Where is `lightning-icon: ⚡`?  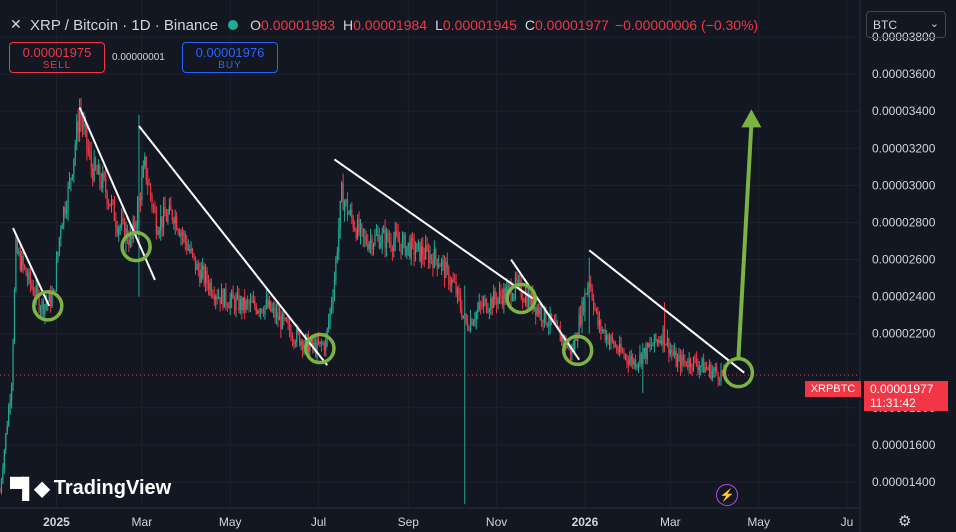
lightning-icon: ⚡ is located at coordinates (727, 495).